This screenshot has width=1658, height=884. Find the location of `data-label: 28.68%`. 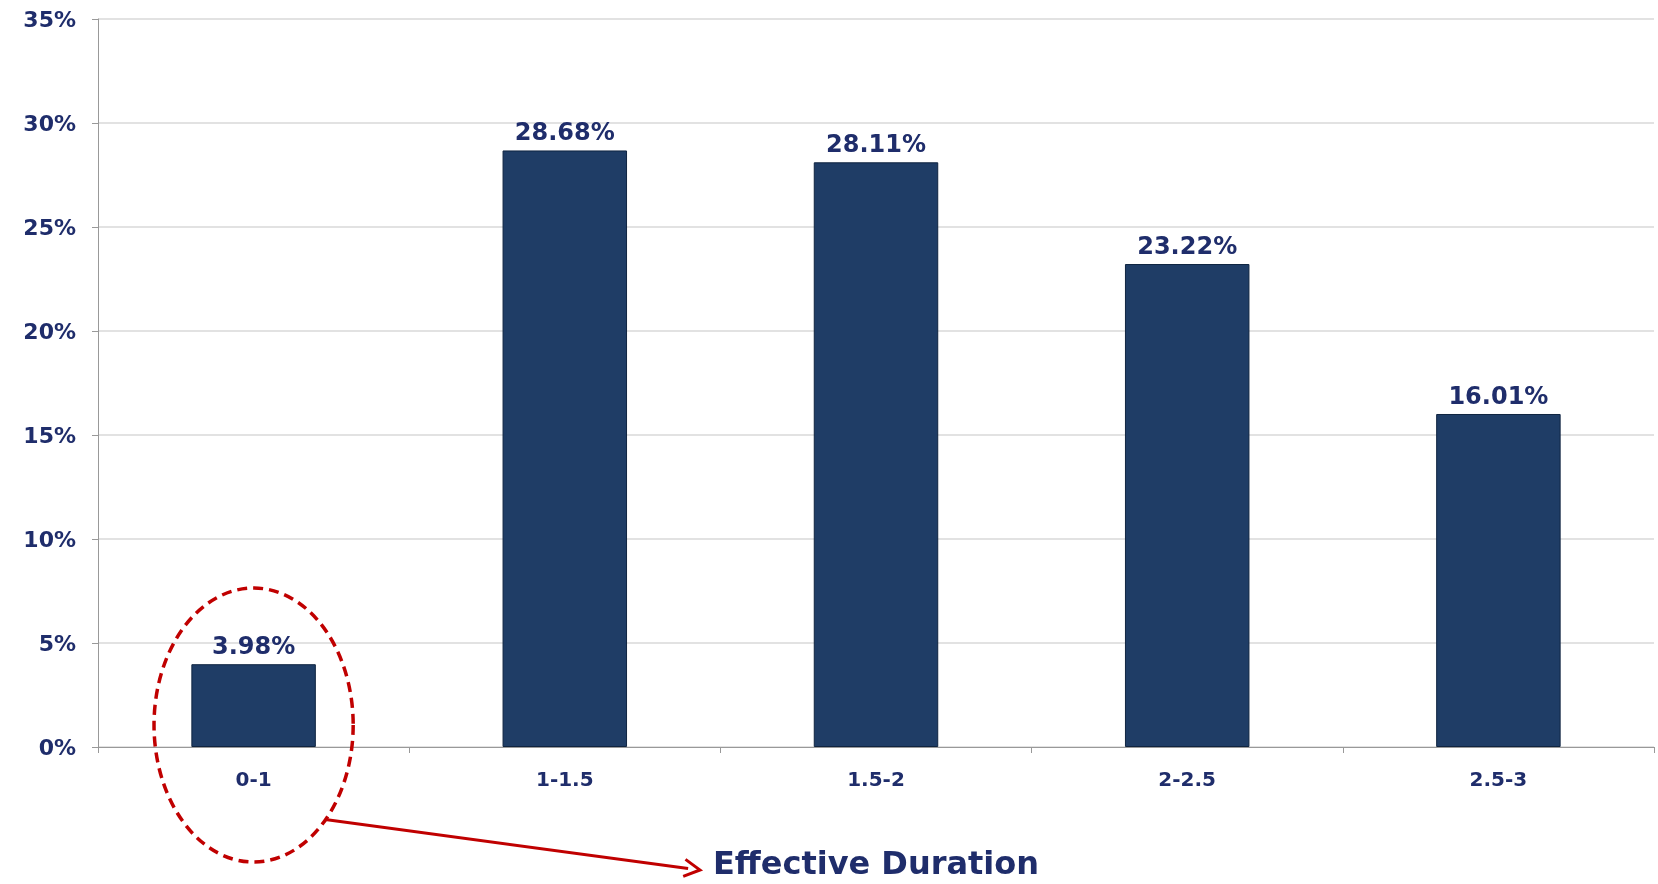

data-label: 28.68% is located at coordinates (564, 132).